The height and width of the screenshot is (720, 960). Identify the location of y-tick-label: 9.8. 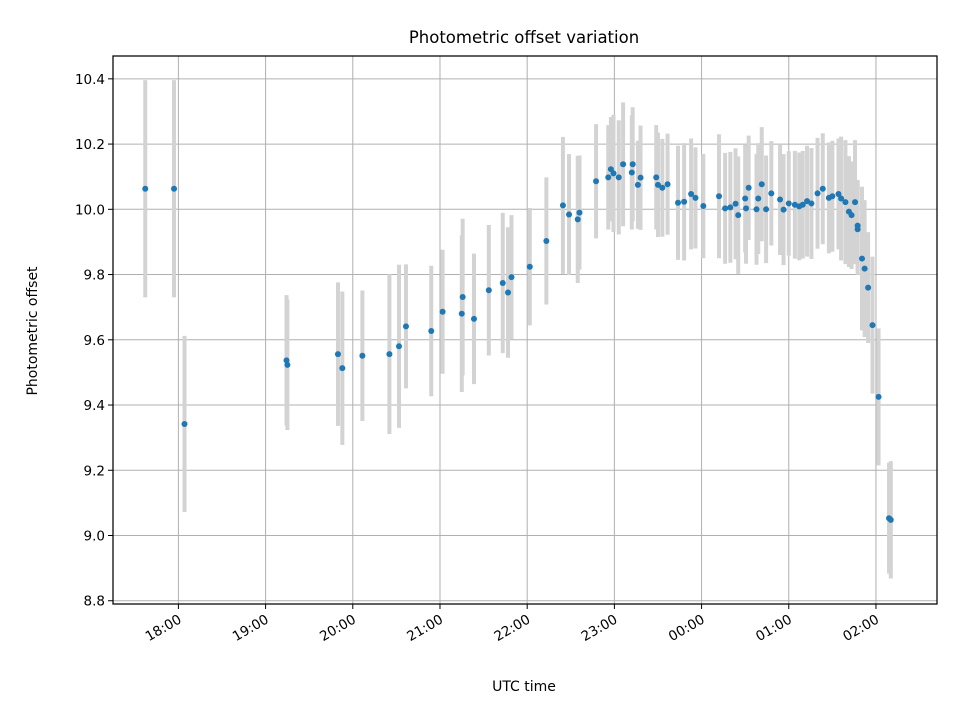
(94, 276).